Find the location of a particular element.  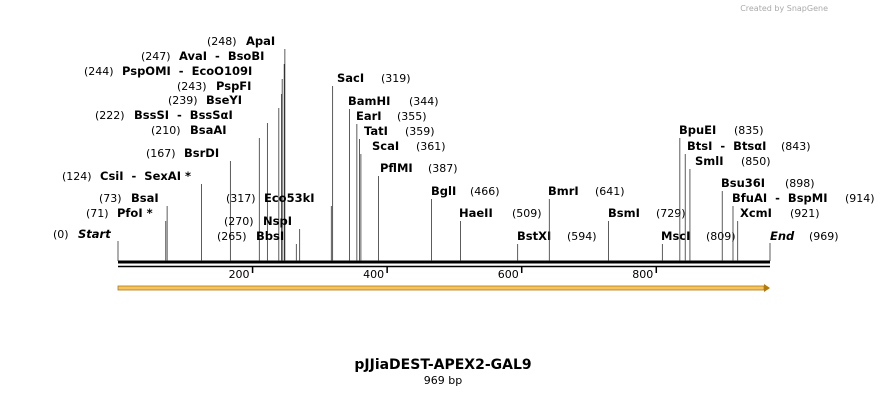

site-position: (355) is located at coordinates (412, 116).